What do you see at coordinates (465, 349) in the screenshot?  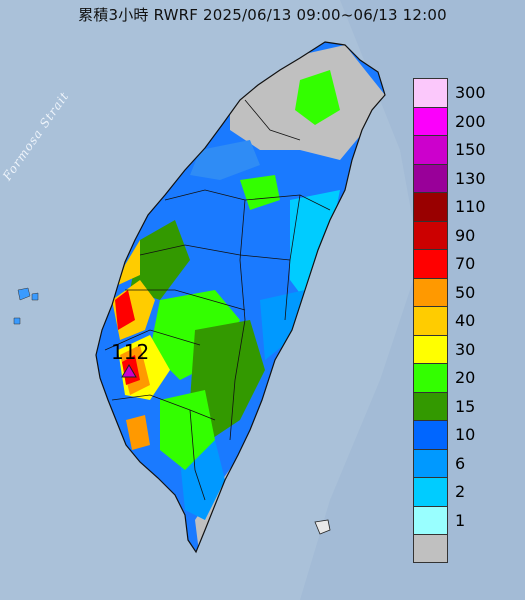 I see `legend-label: 30` at bounding box center [465, 349].